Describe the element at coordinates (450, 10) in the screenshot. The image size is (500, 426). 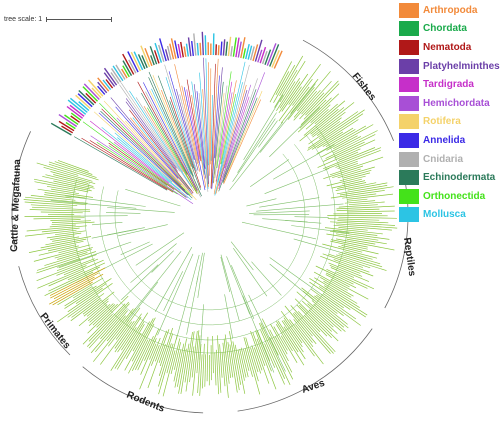
I see `legend-label: Arthropoda` at that location.